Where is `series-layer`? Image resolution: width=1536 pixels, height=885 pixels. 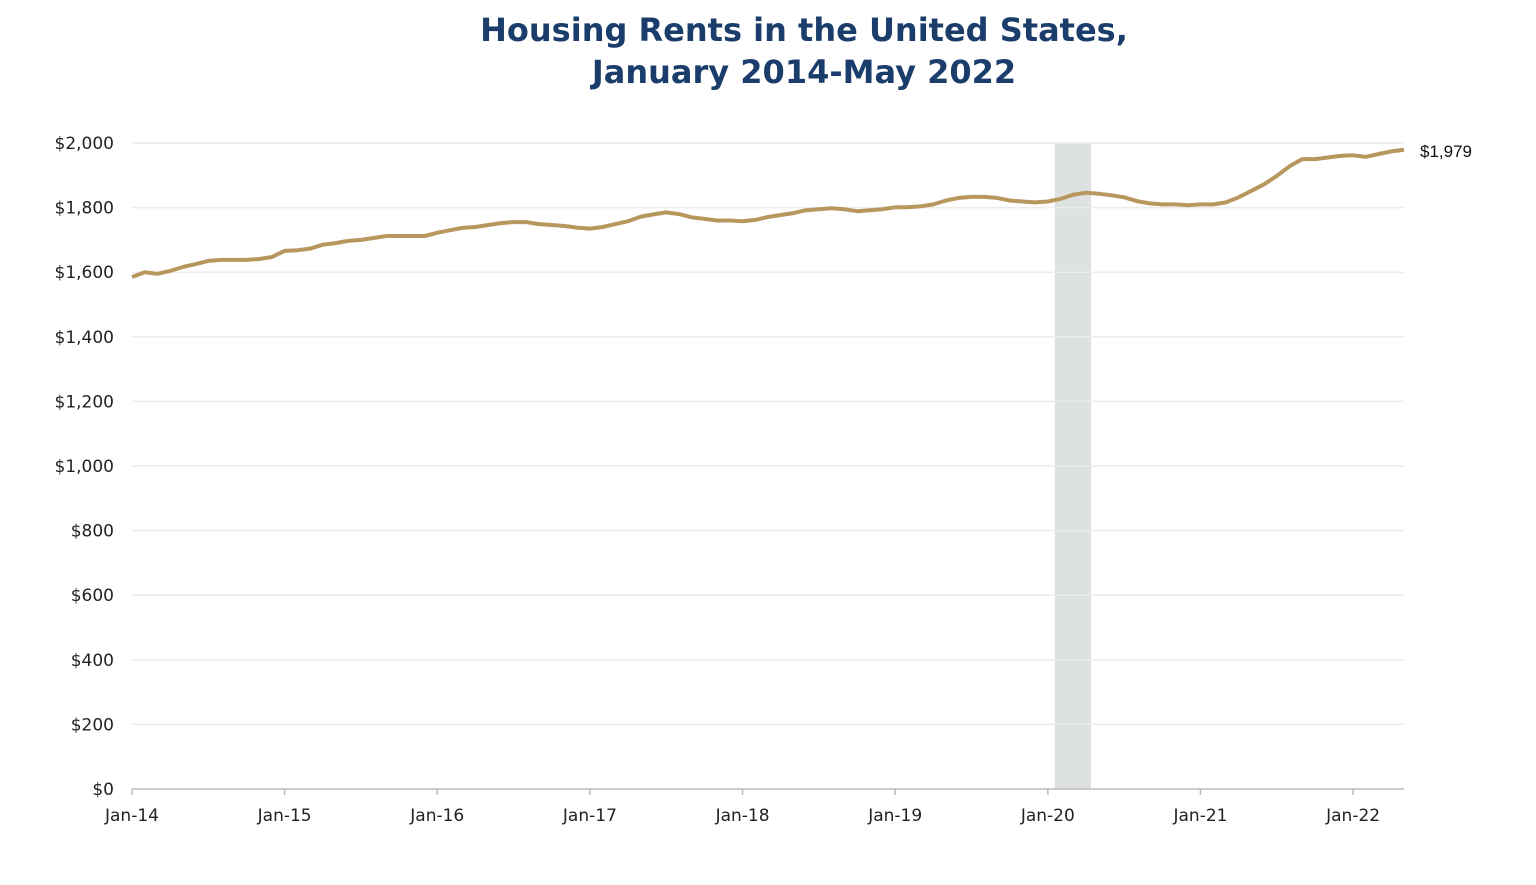 series-layer is located at coordinates (768, 213).